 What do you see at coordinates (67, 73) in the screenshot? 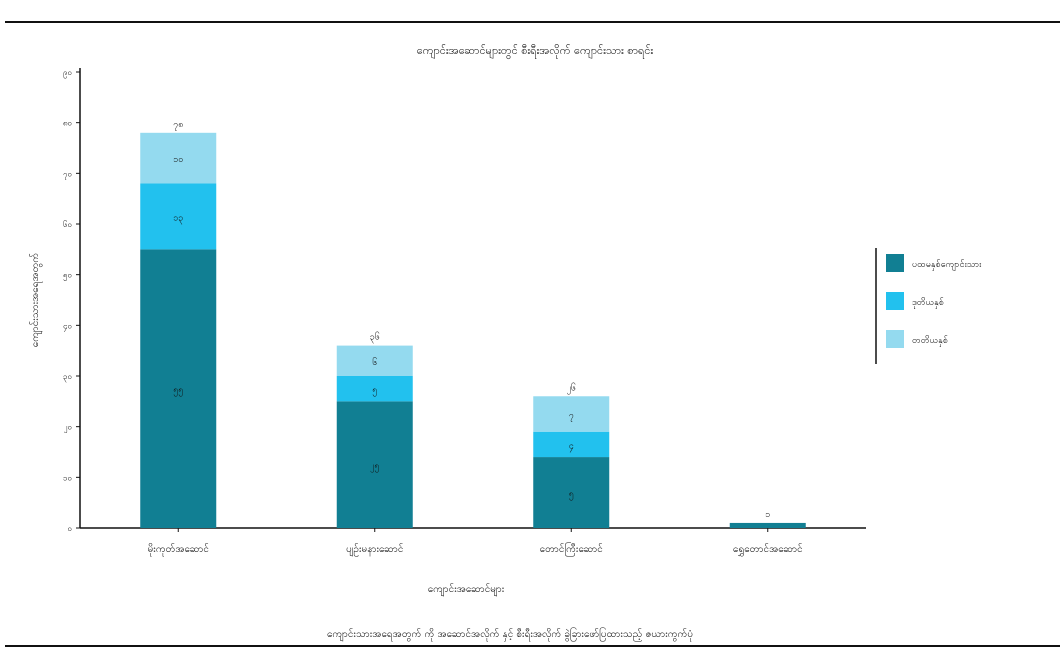
I see `y-tick-label: ၉၀` at bounding box center [67, 73].